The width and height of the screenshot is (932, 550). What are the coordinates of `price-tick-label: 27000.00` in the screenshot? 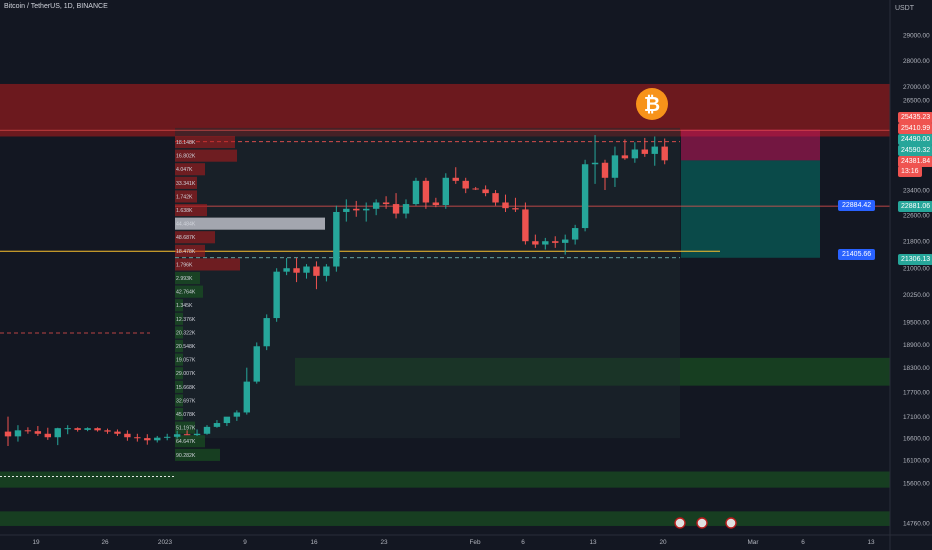 It's located at (916, 87).